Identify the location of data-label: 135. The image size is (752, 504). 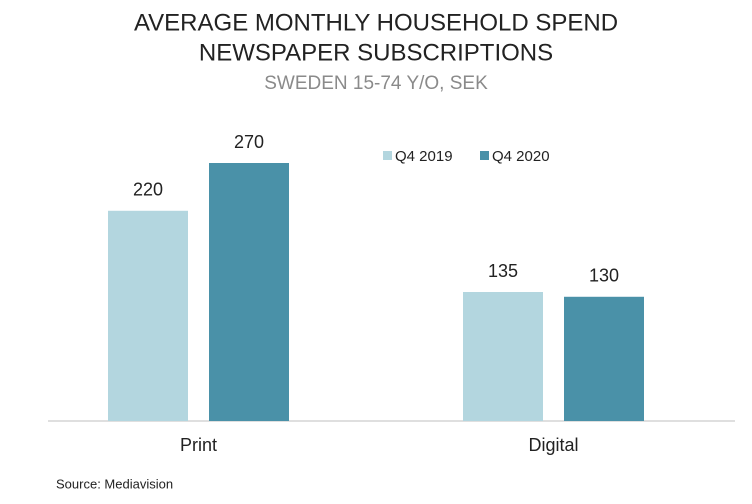
(503, 271).